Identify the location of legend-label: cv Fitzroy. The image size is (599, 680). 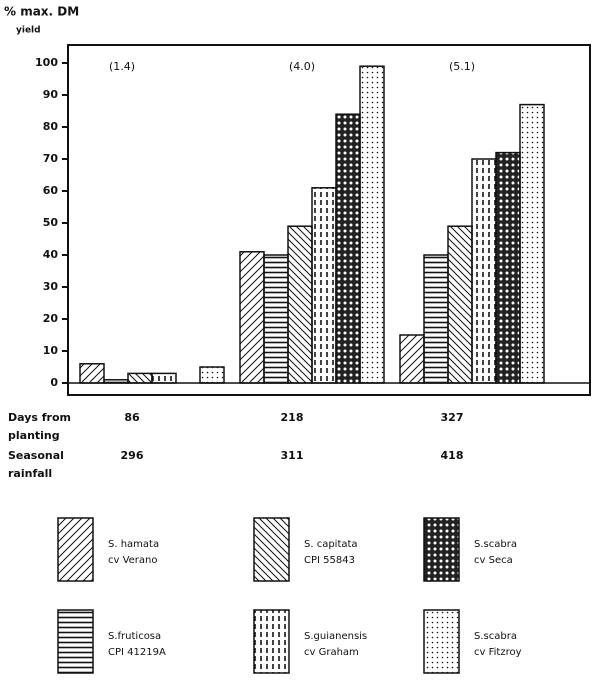
(498, 652).